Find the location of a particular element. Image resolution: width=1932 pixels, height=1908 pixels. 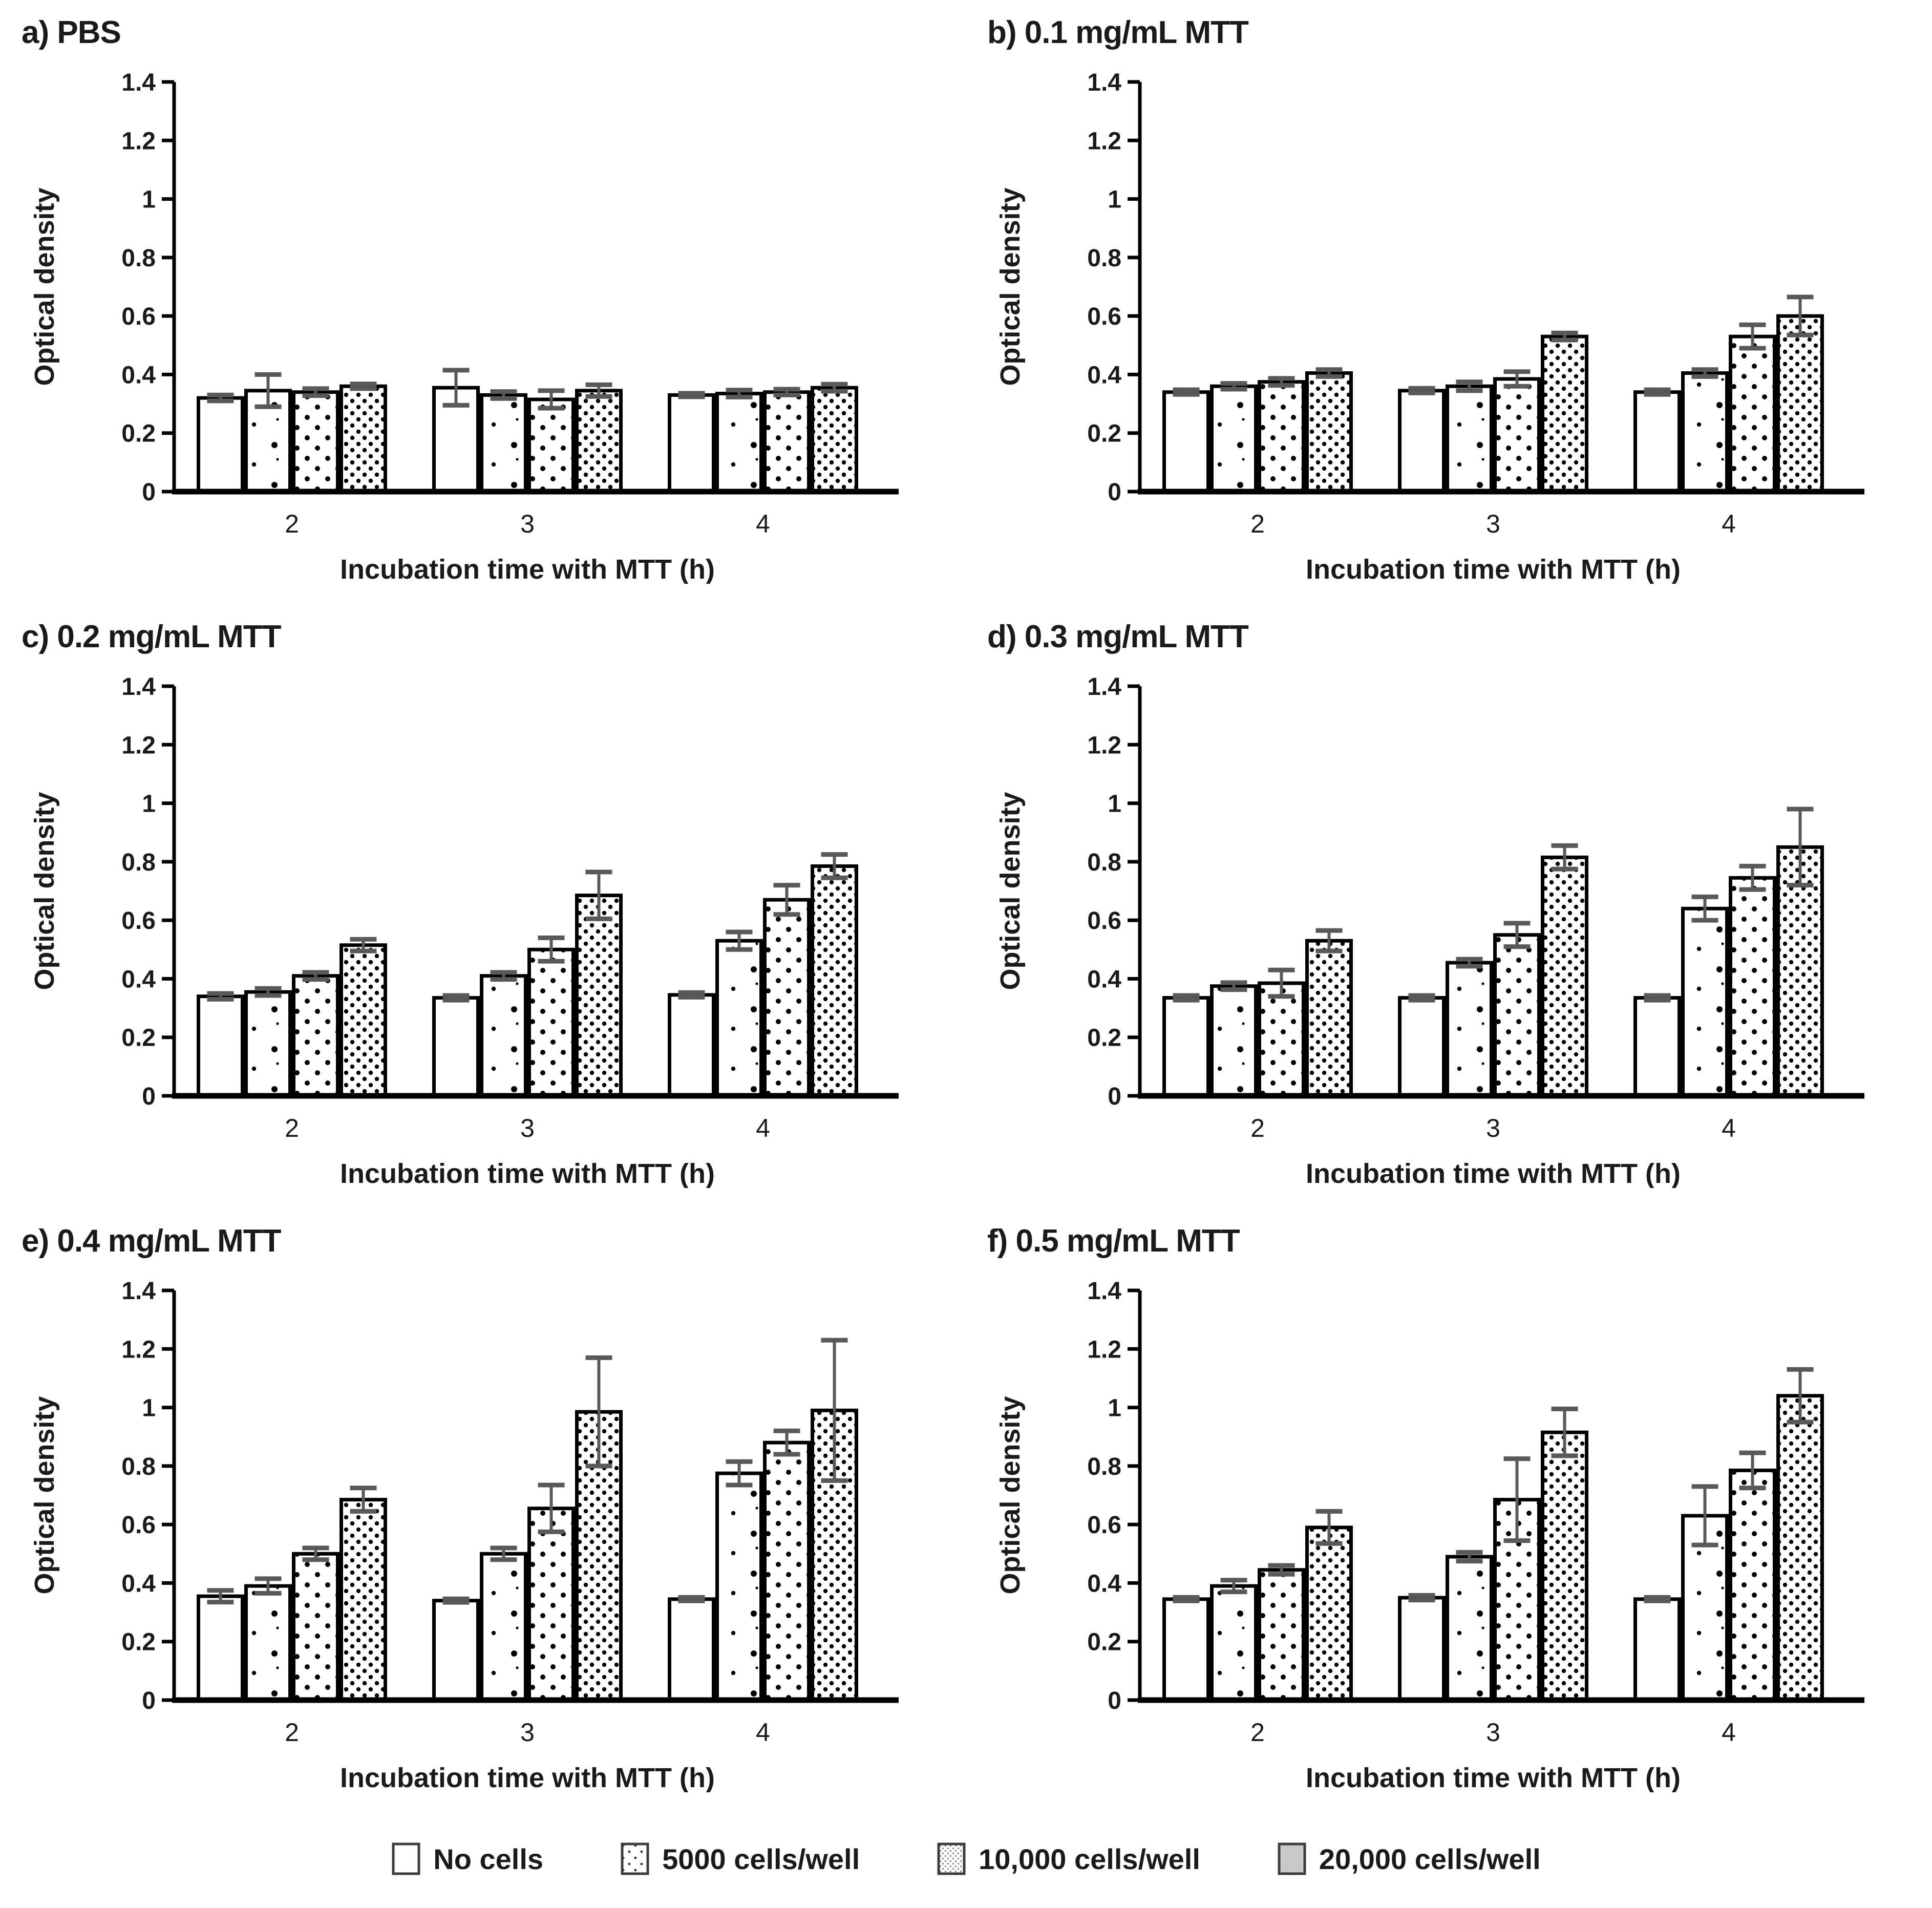

legend-label: 20,000 cells/well is located at coordinates (1430, 1858).